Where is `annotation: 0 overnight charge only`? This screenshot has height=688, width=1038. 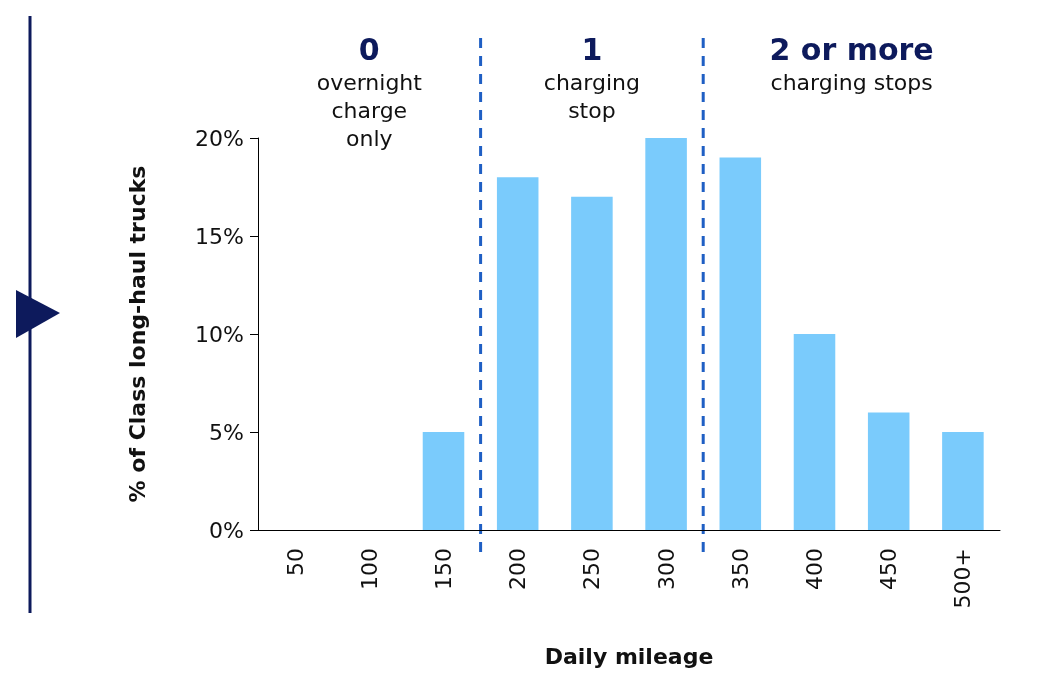
annotation: 0 overnight charge only is located at coordinates (369, 91).